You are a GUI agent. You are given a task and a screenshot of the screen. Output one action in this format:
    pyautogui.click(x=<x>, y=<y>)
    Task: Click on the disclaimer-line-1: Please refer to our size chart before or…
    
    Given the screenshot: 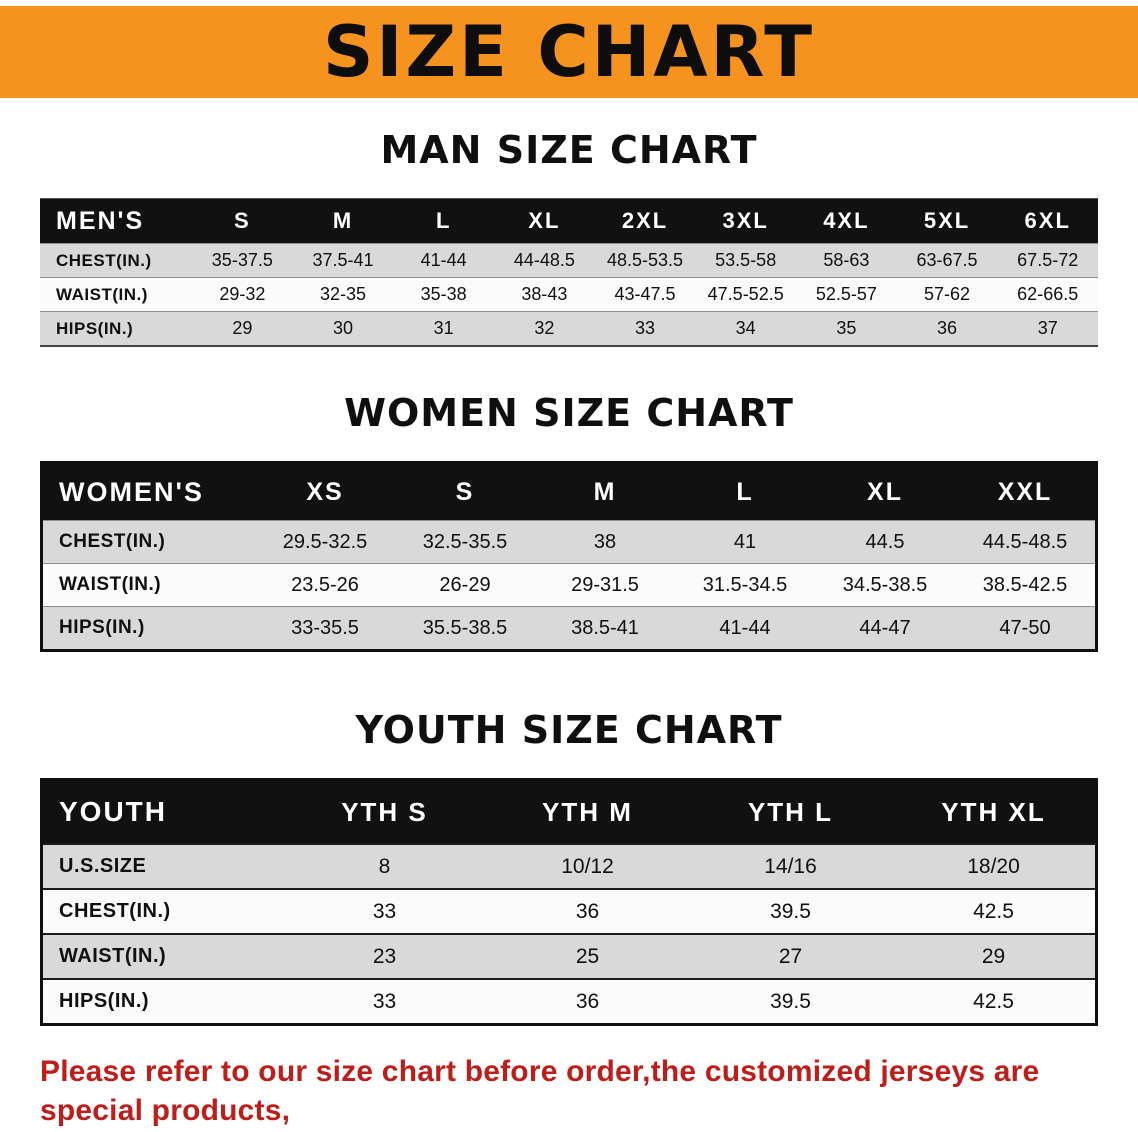 What is the action you would take?
    pyautogui.click(x=540, y=1091)
    